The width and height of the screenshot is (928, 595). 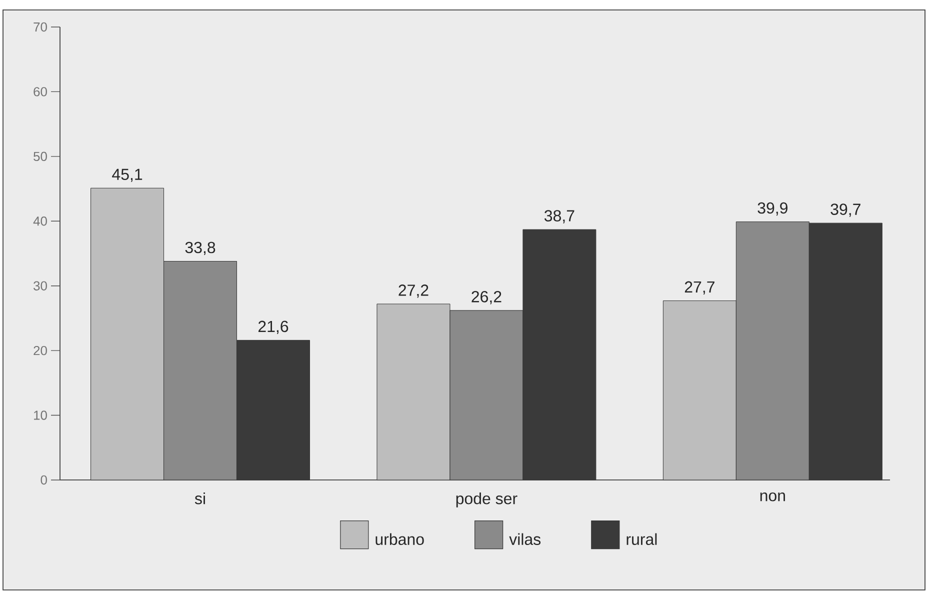 I want to click on data-label: 27,7, so click(x=699, y=288).